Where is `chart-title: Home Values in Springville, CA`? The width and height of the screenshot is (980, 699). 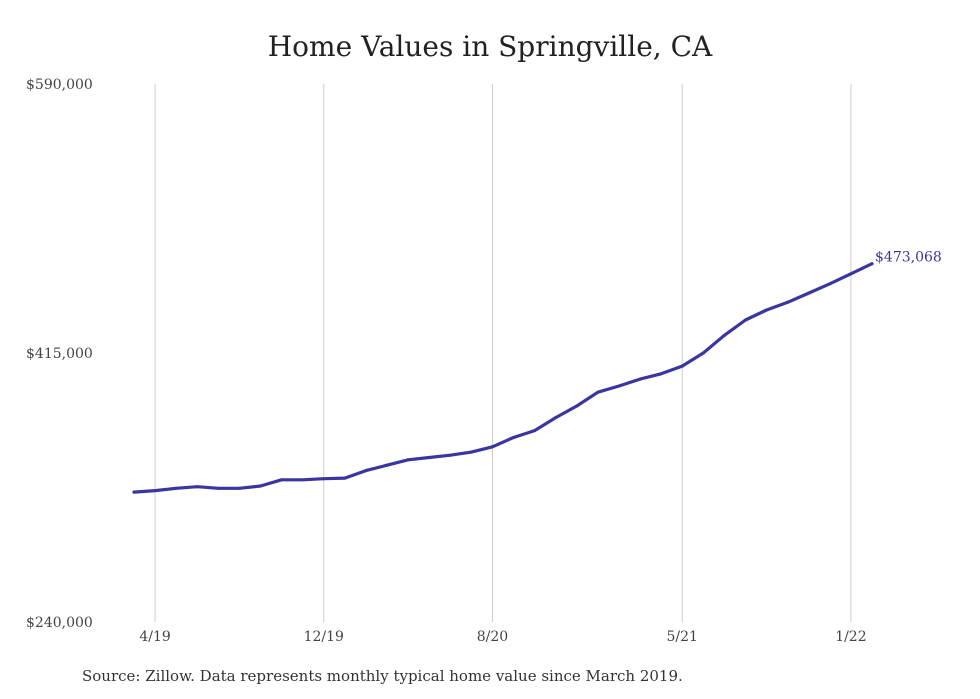 chart-title: Home Values in Springville, CA is located at coordinates (490, 46).